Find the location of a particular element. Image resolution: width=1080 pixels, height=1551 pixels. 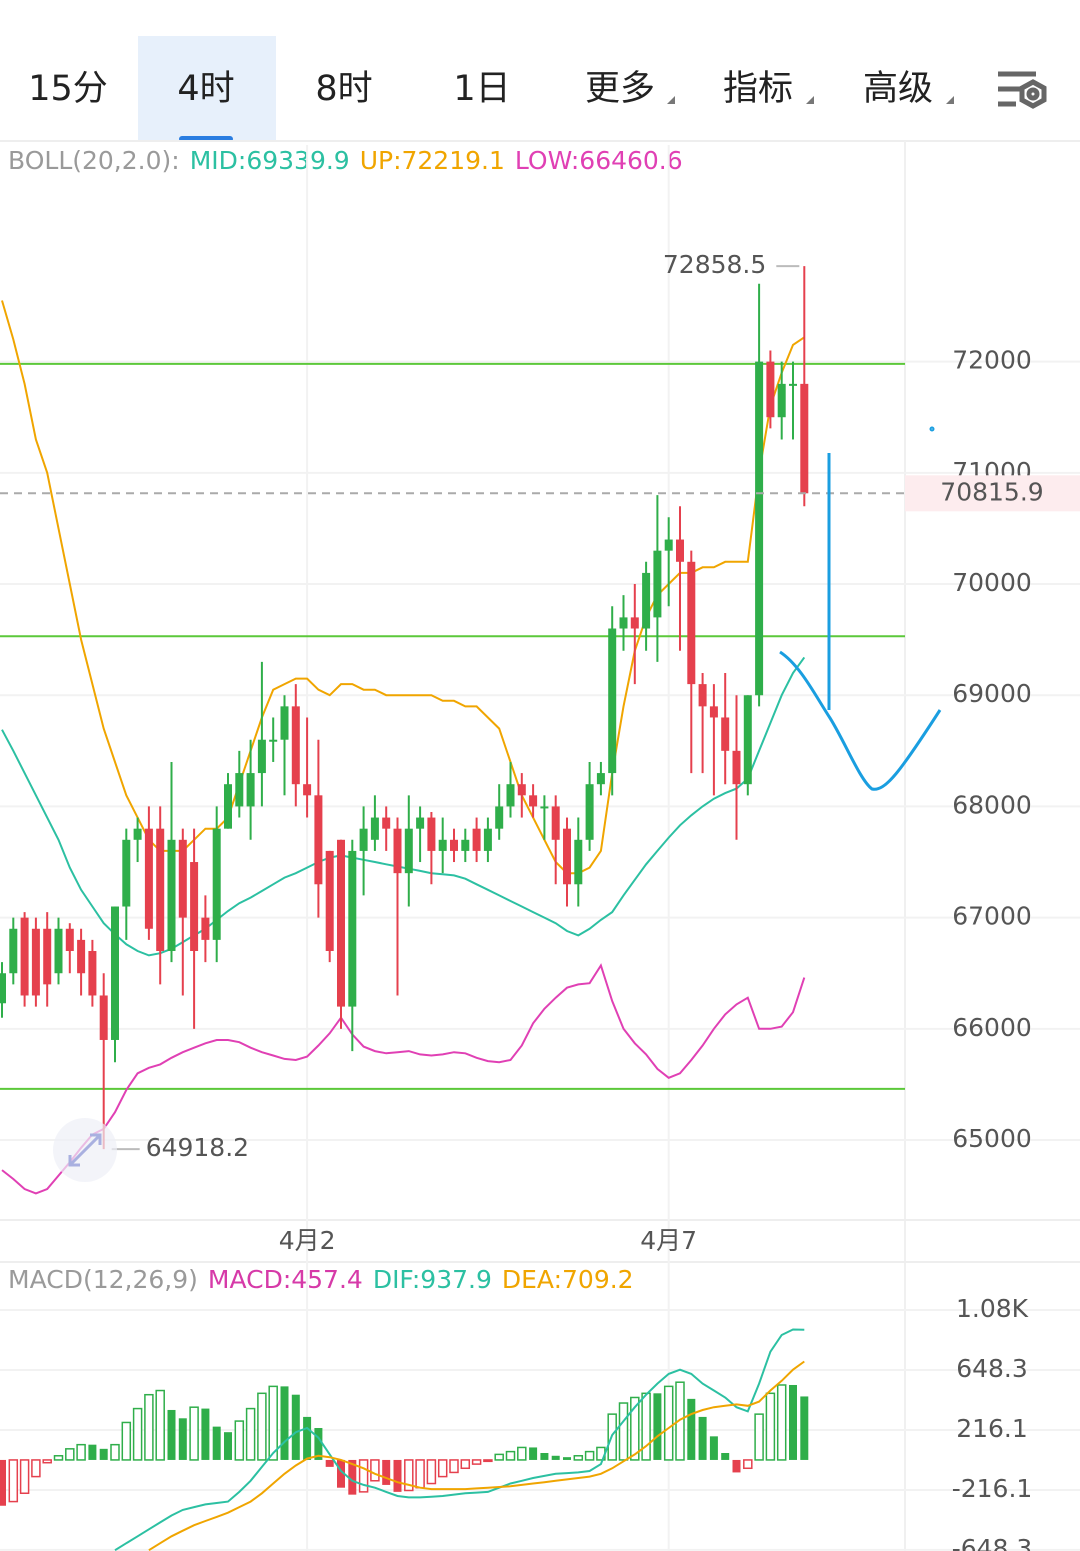

legend-entry: UP:72219.1 is located at coordinates (432, 160).